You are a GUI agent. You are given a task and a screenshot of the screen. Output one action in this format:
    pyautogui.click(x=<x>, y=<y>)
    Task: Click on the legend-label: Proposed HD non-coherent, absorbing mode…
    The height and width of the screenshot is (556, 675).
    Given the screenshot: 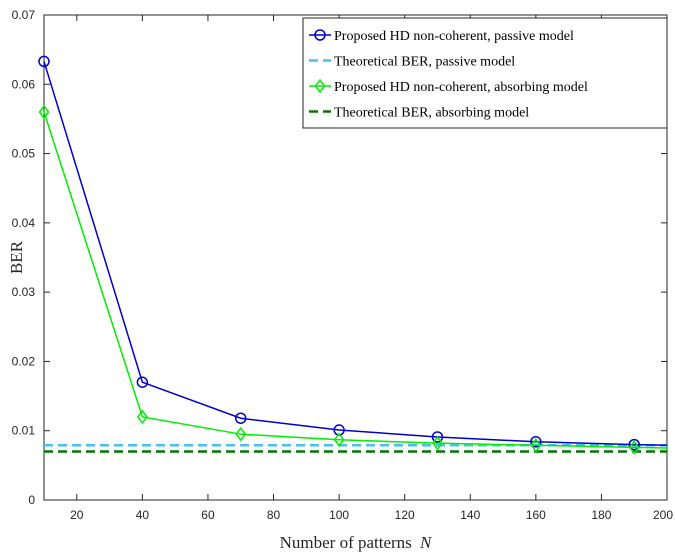 What is the action you would take?
    pyautogui.click(x=461, y=87)
    